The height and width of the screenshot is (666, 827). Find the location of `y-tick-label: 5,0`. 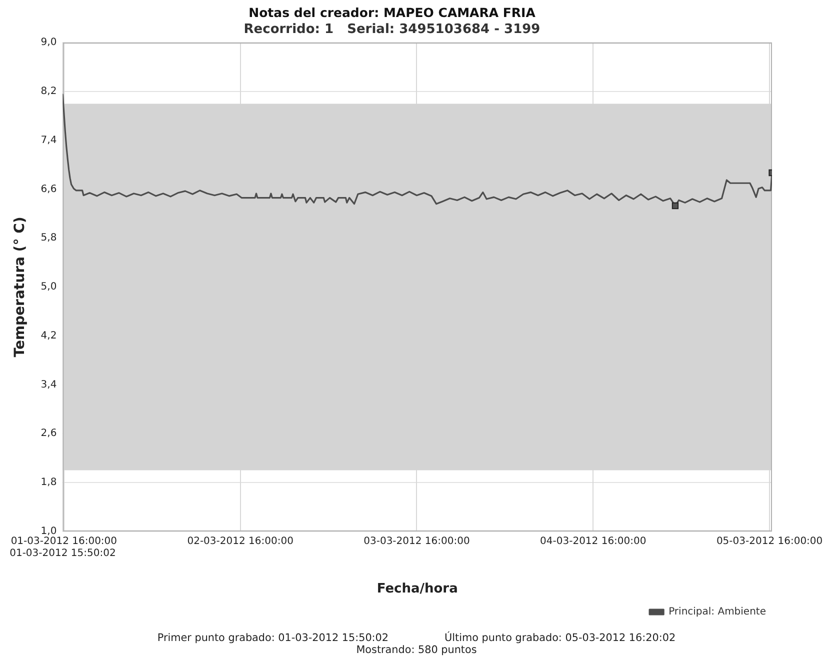

y-tick-label: 5,0 is located at coordinates (48, 287).